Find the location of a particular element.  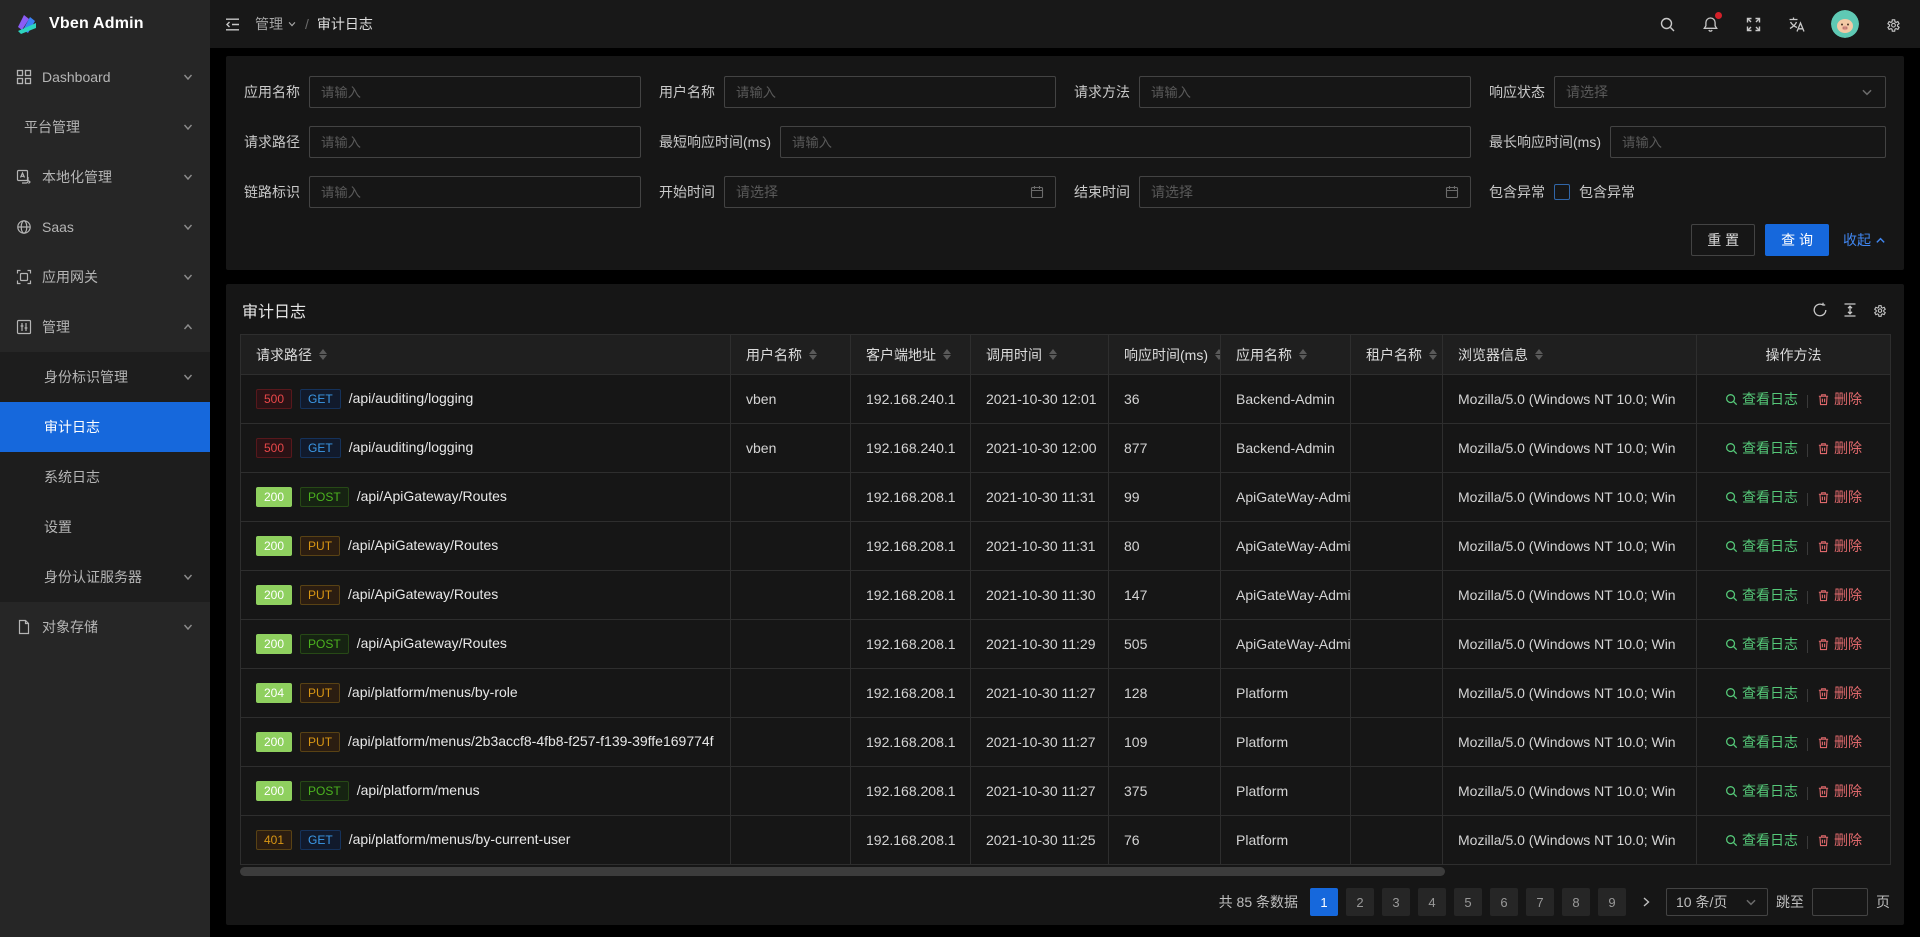

sidebar-item-saas: Saas is located at coordinates (105, 227).